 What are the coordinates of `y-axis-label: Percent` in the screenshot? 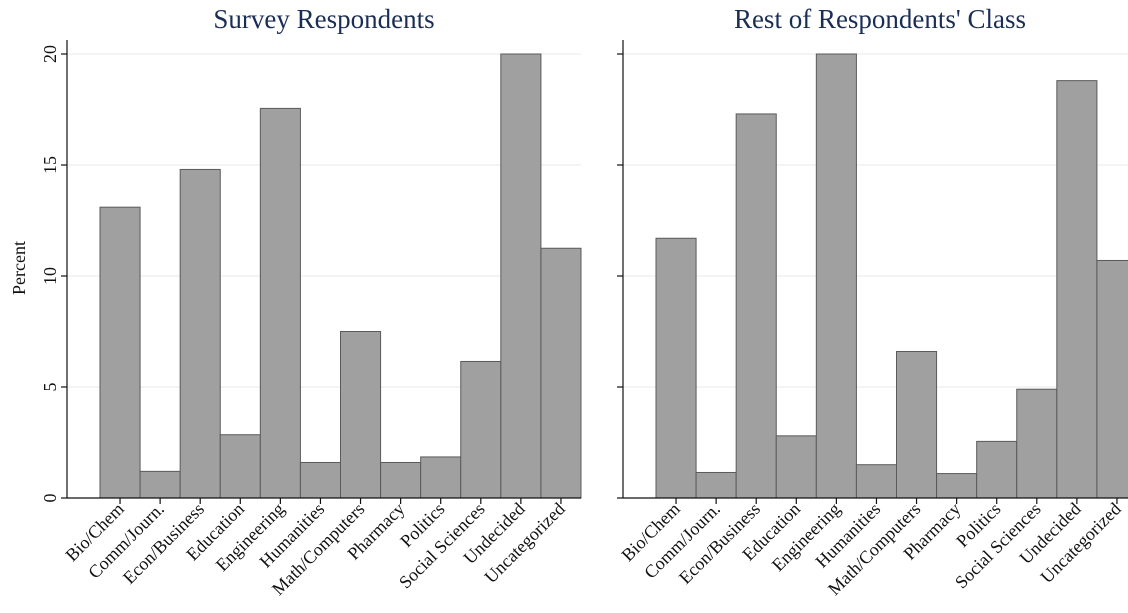 It's located at (19, 268).